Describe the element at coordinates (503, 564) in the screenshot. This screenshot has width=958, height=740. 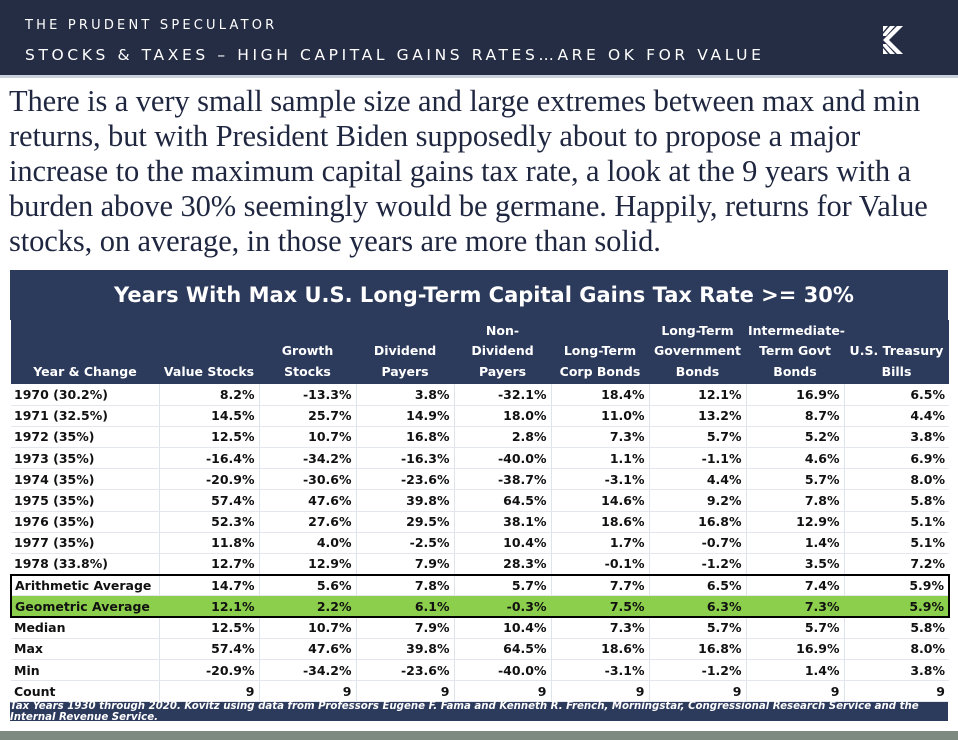
I see `return-cell: 28.3%` at that location.